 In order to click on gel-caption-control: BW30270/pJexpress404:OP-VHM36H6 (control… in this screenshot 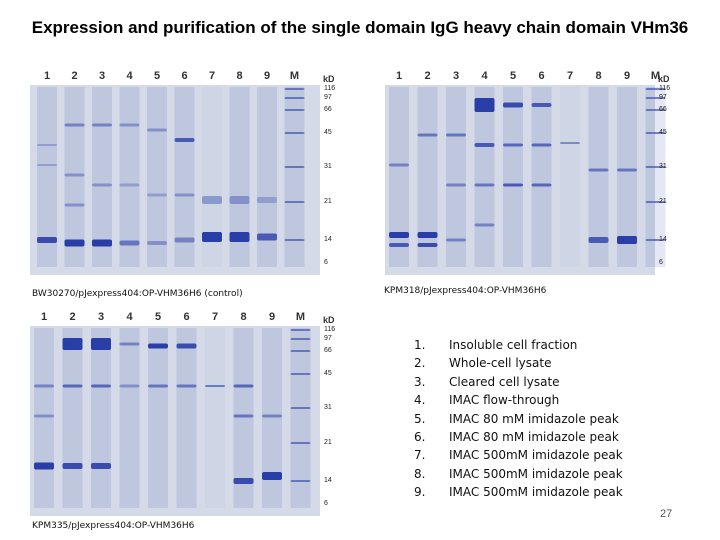, I will do `click(137, 294)`.